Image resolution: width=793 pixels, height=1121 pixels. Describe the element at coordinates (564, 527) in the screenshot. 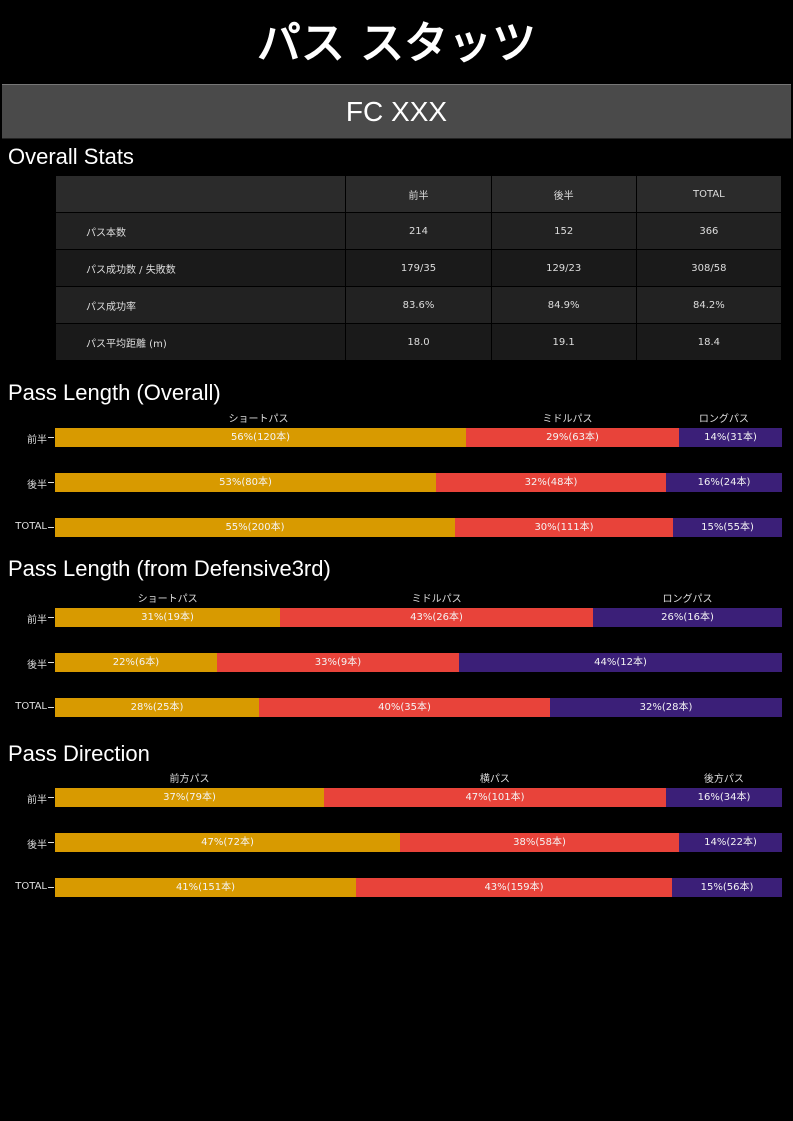

I see `bar-segment: 30%(111本)` at that location.